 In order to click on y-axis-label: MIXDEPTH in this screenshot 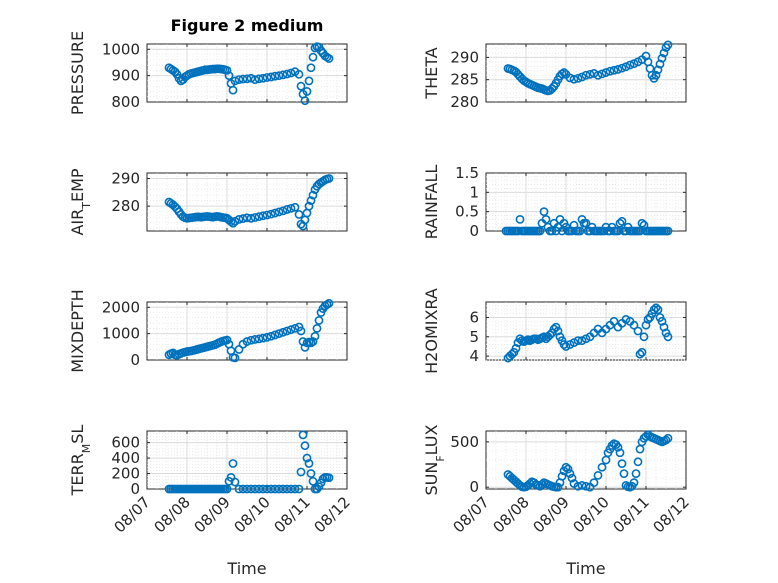, I will do `click(77, 330)`.